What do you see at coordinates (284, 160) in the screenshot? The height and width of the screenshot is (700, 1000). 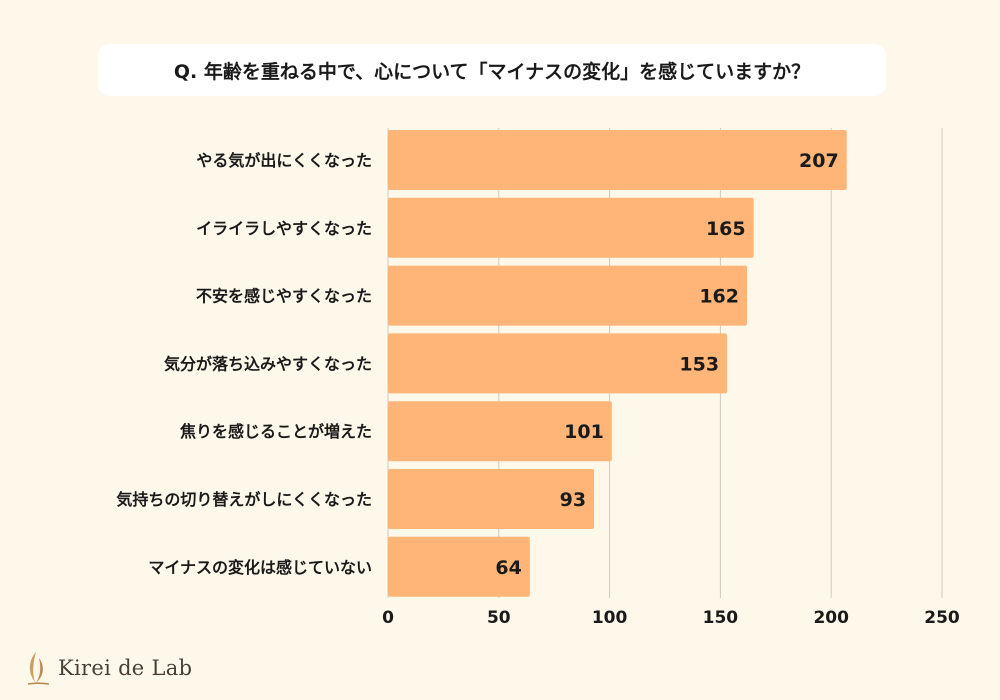 I see `category-label-0: やる気が出にくくなった` at bounding box center [284, 160].